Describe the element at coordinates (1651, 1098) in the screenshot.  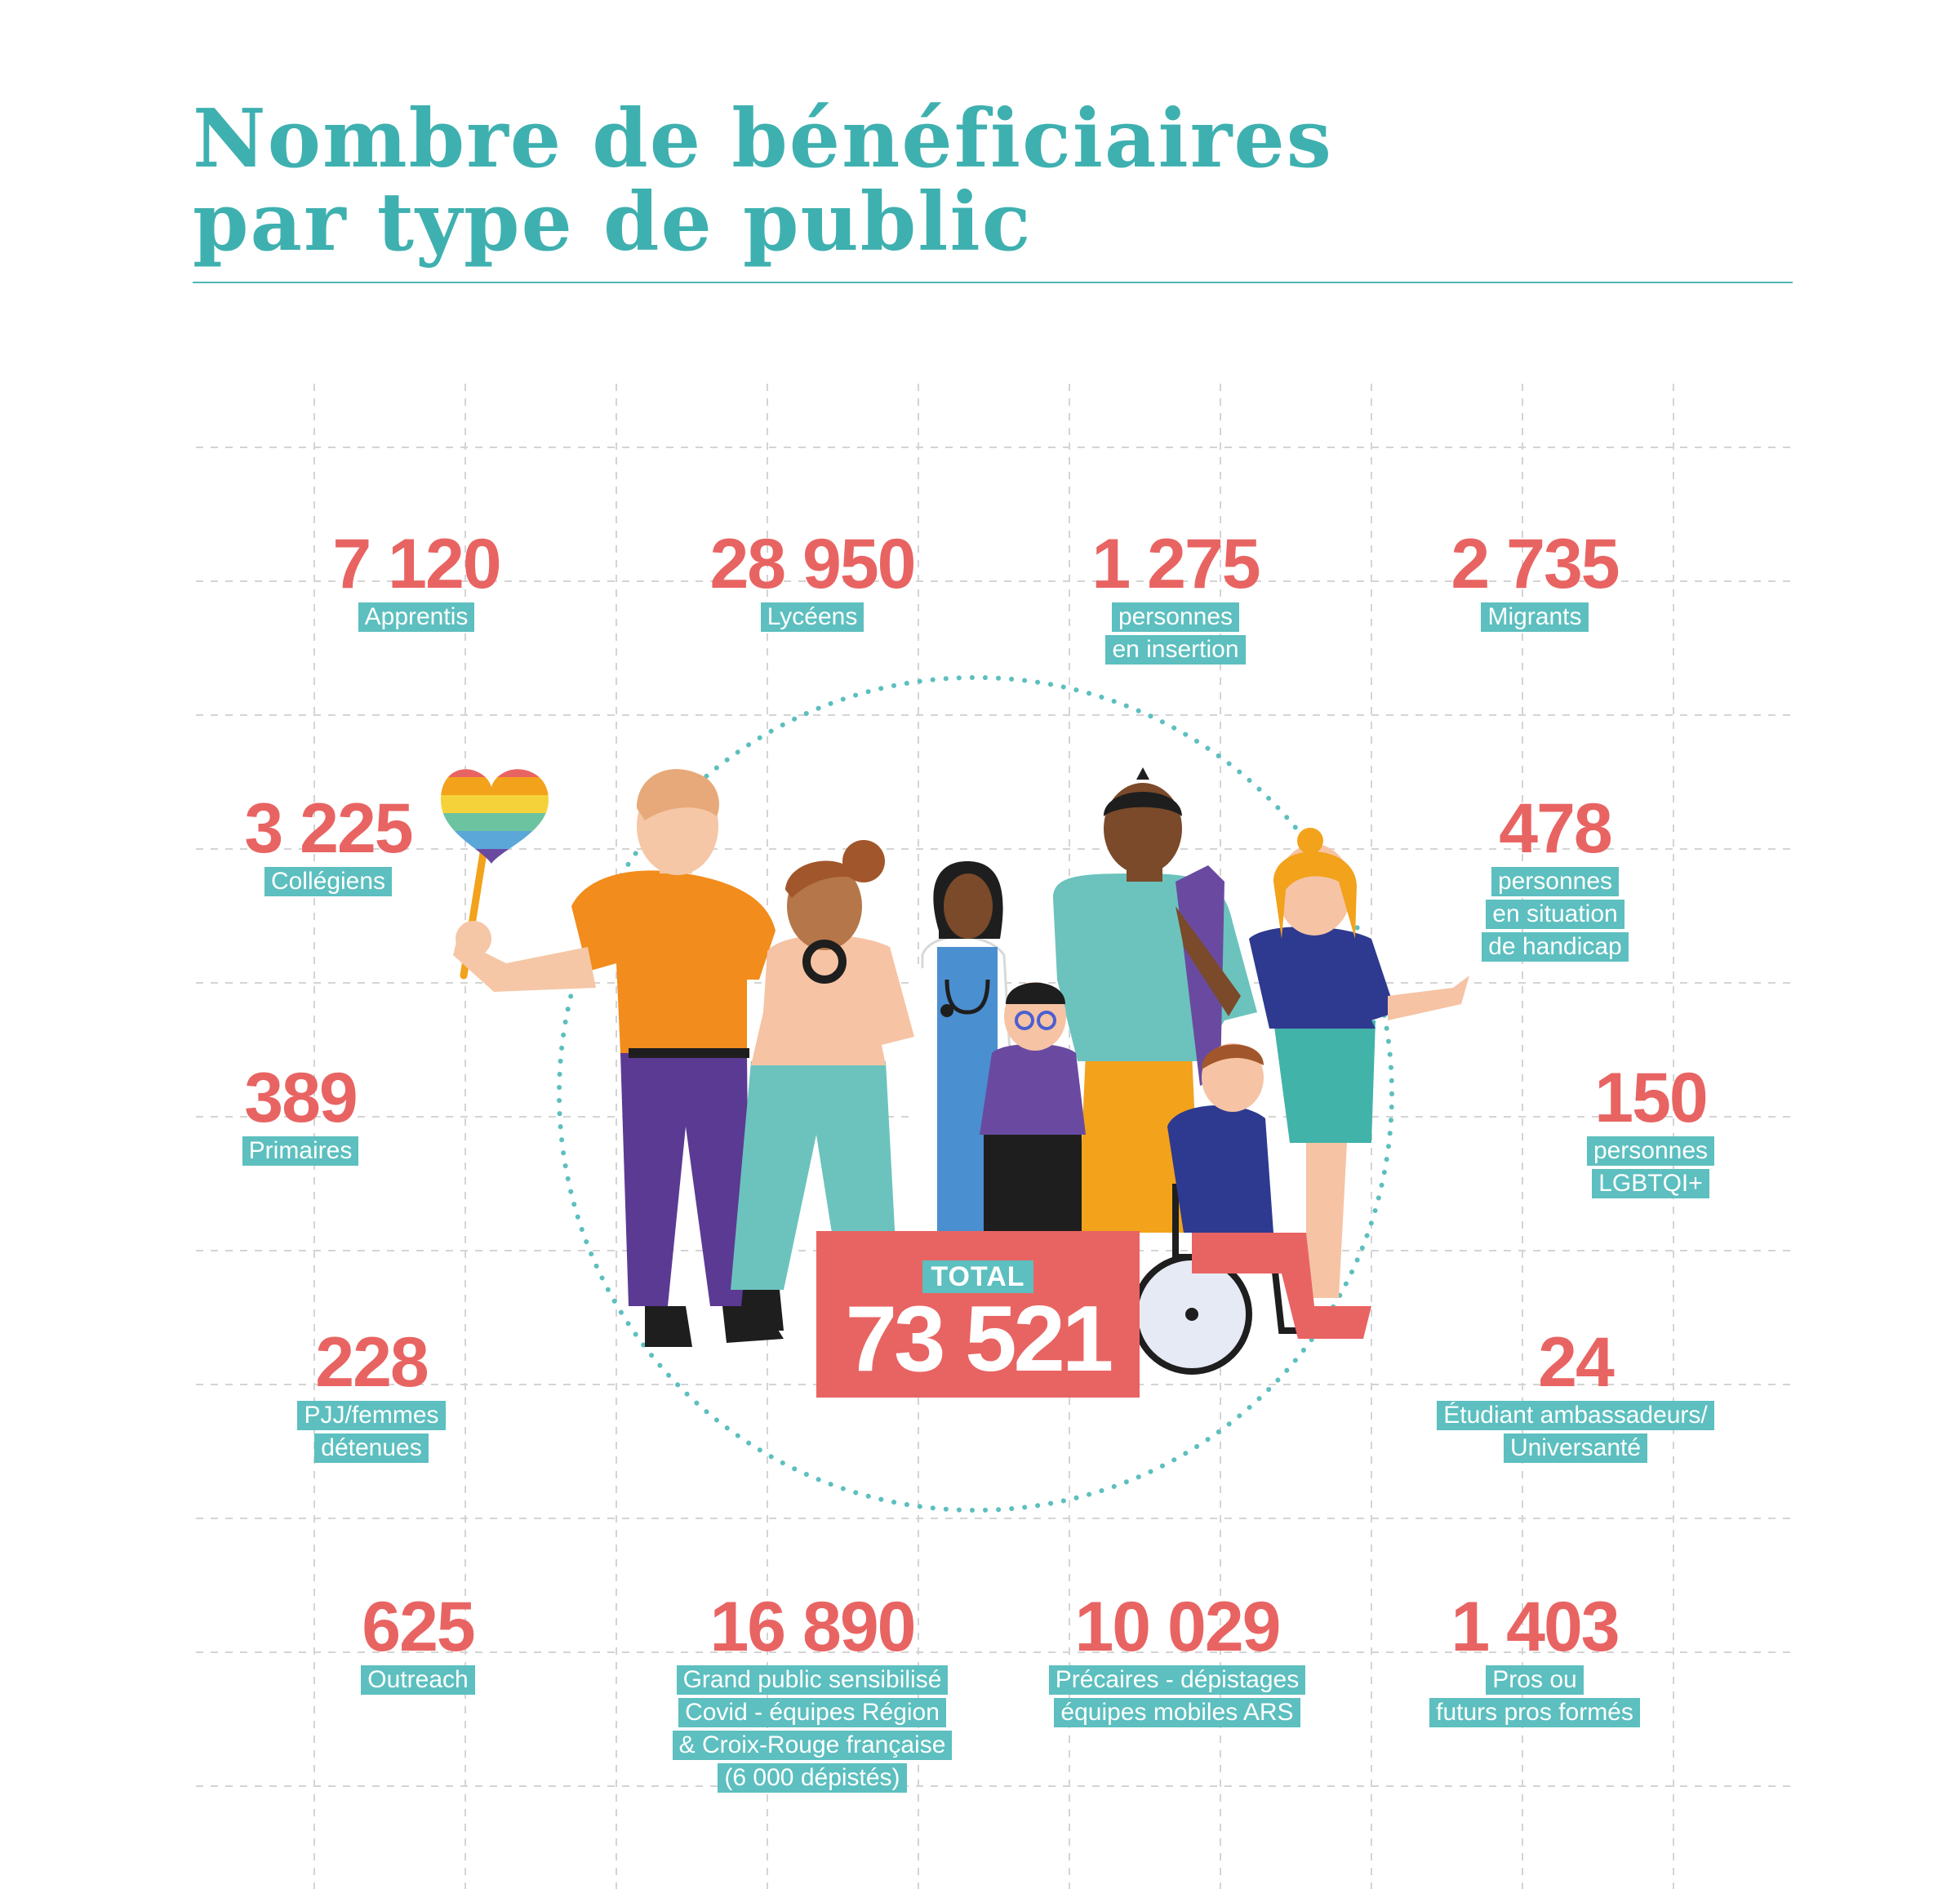
I see `stat-value: 150` at that location.